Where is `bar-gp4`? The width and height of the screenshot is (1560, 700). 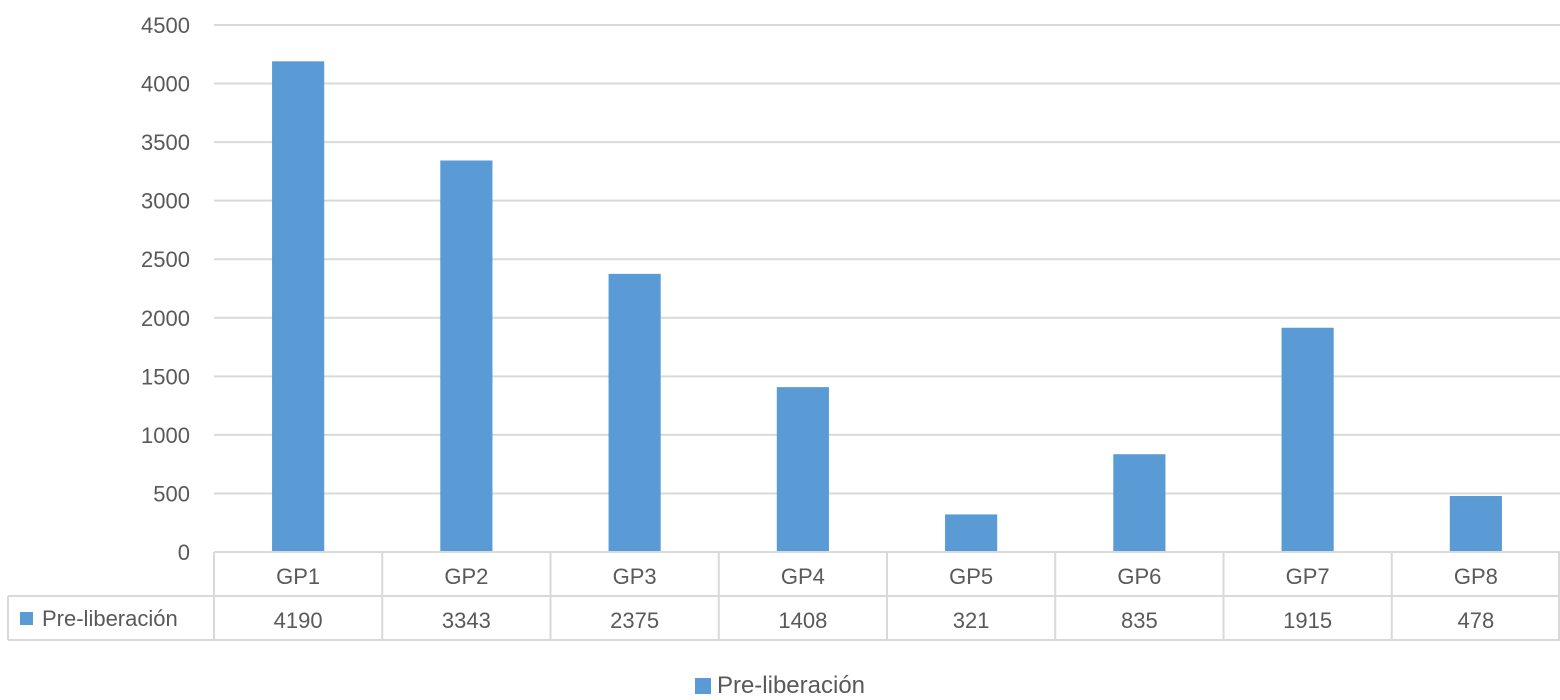
bar-gp4 is located at coordinates (802, 469).